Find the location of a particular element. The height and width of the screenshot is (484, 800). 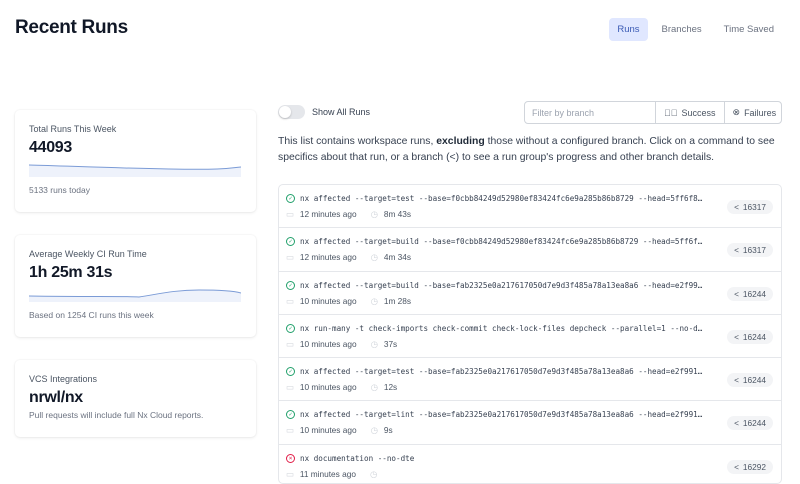

run-command-link: nx documentation --no-dte is located at coordinates (357, 458).